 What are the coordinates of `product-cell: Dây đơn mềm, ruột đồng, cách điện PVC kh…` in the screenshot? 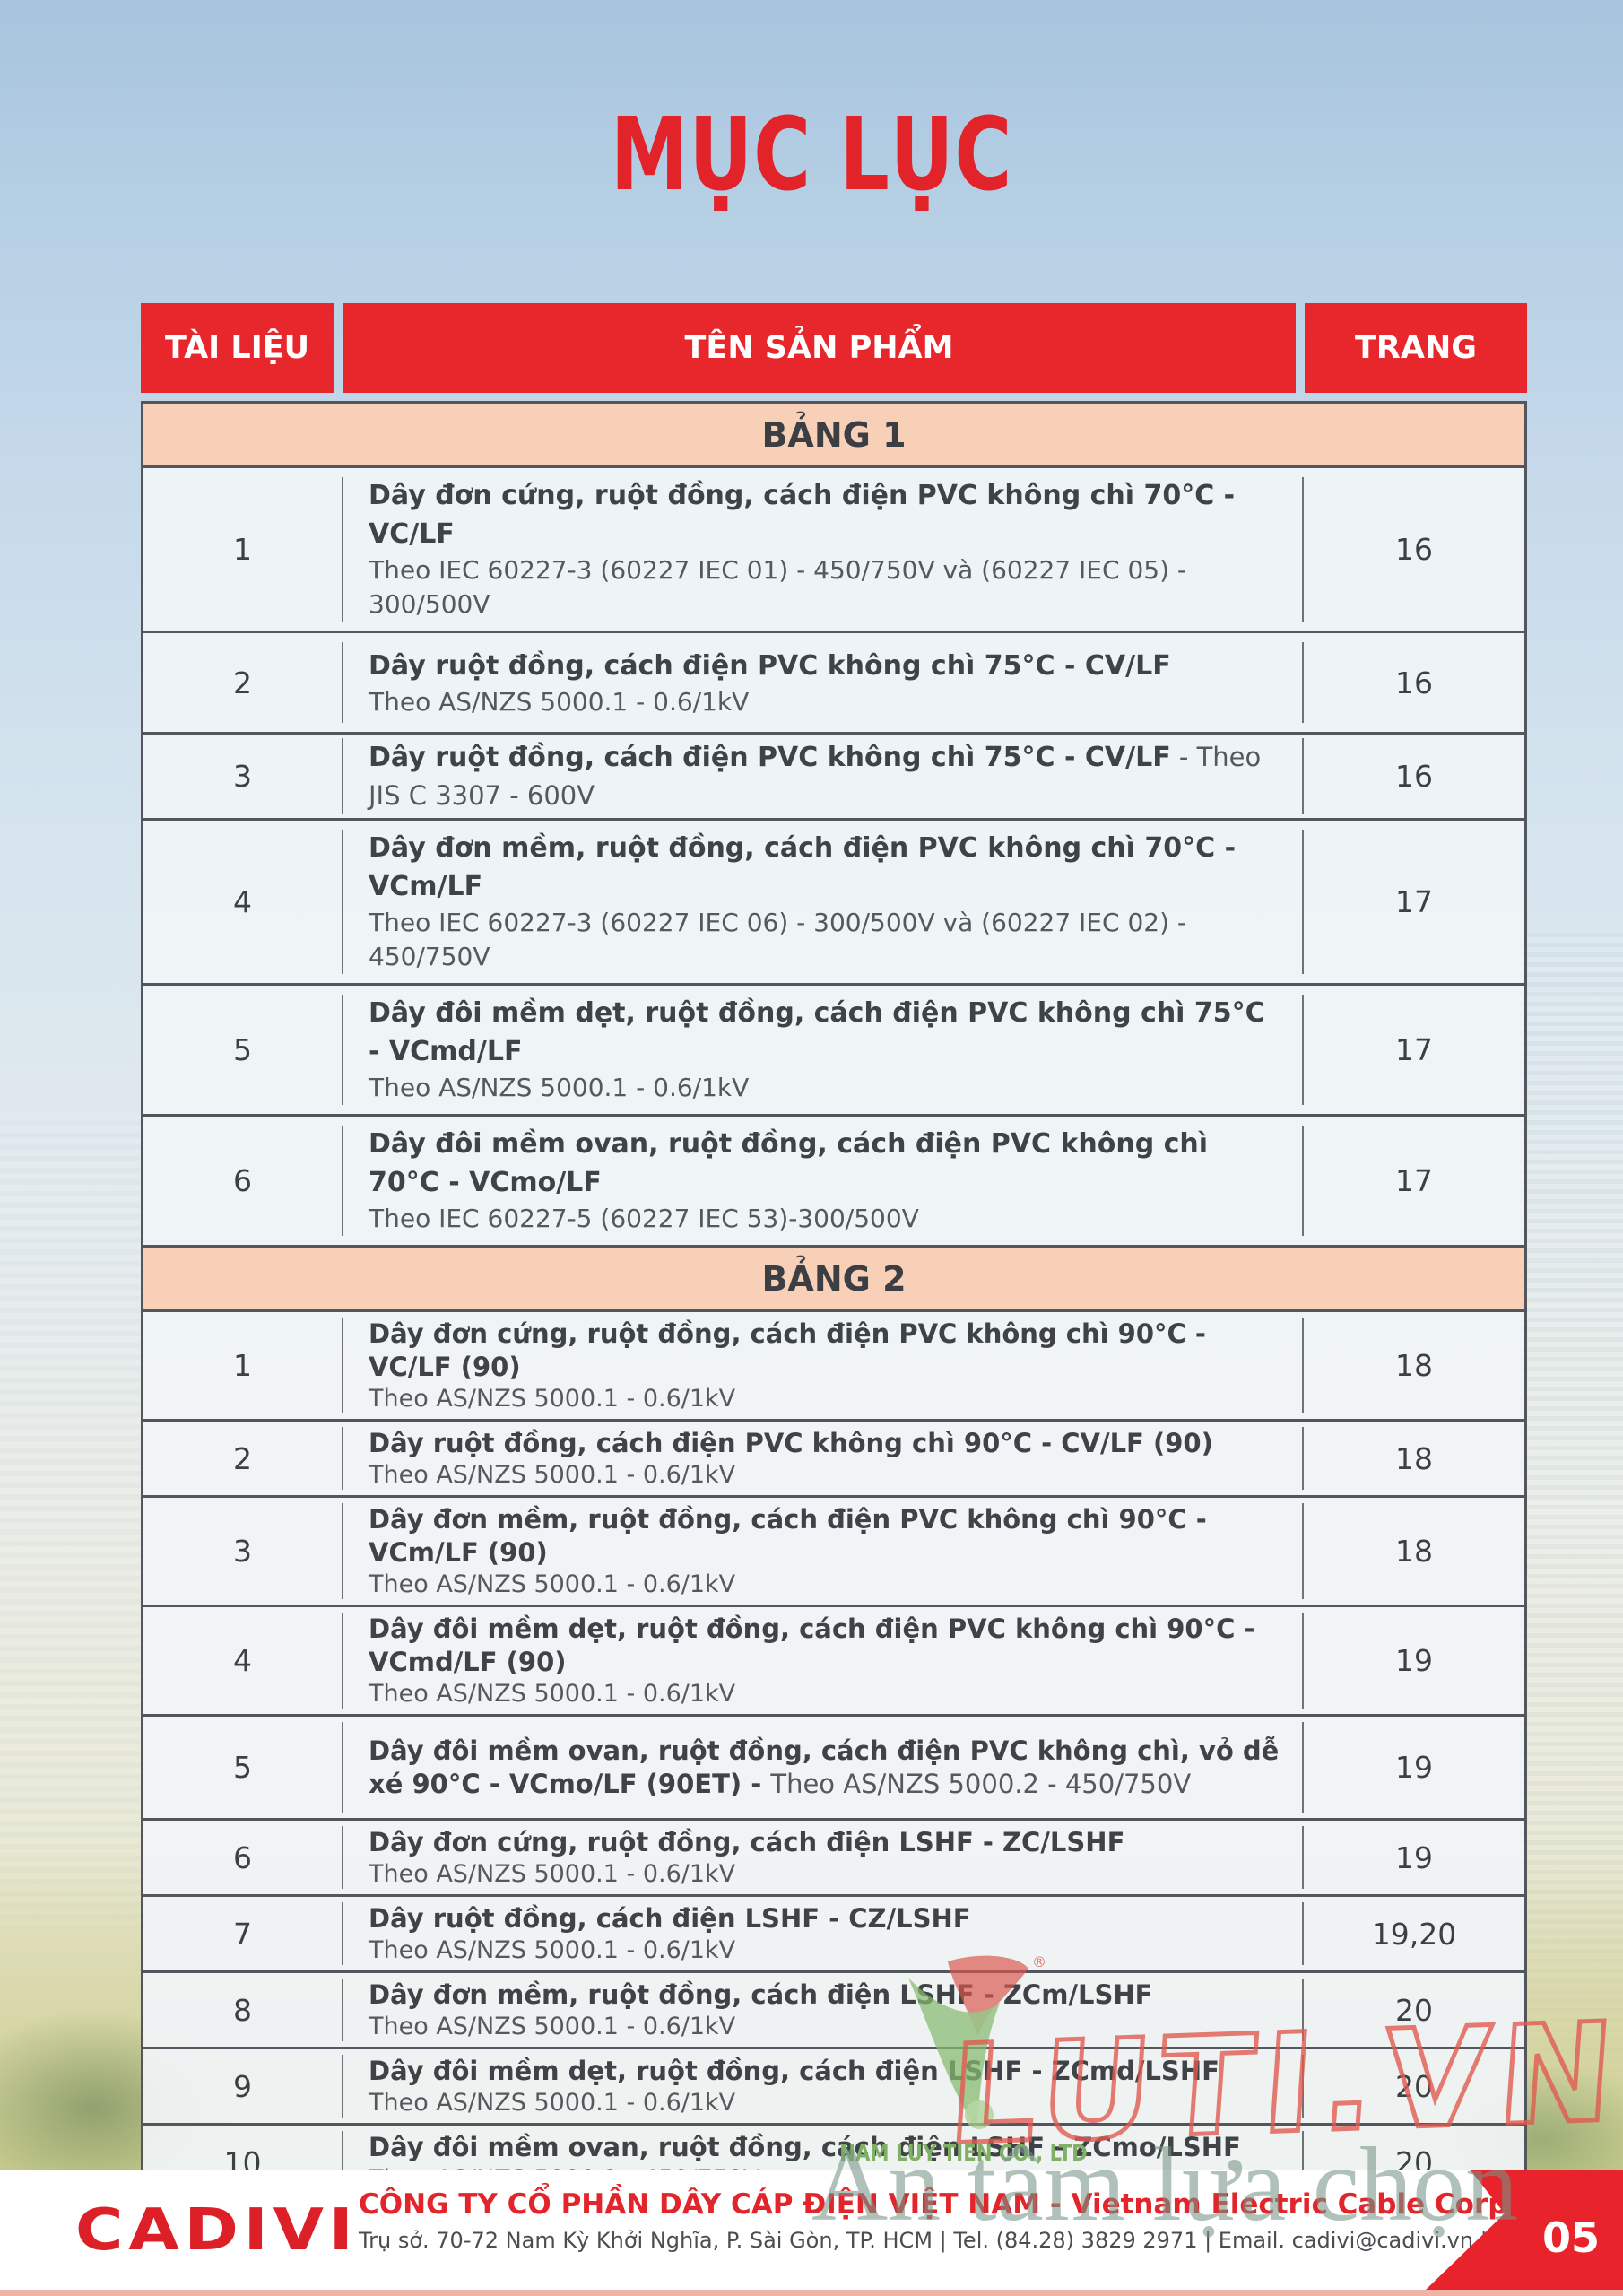 It's located at (823, 1551).